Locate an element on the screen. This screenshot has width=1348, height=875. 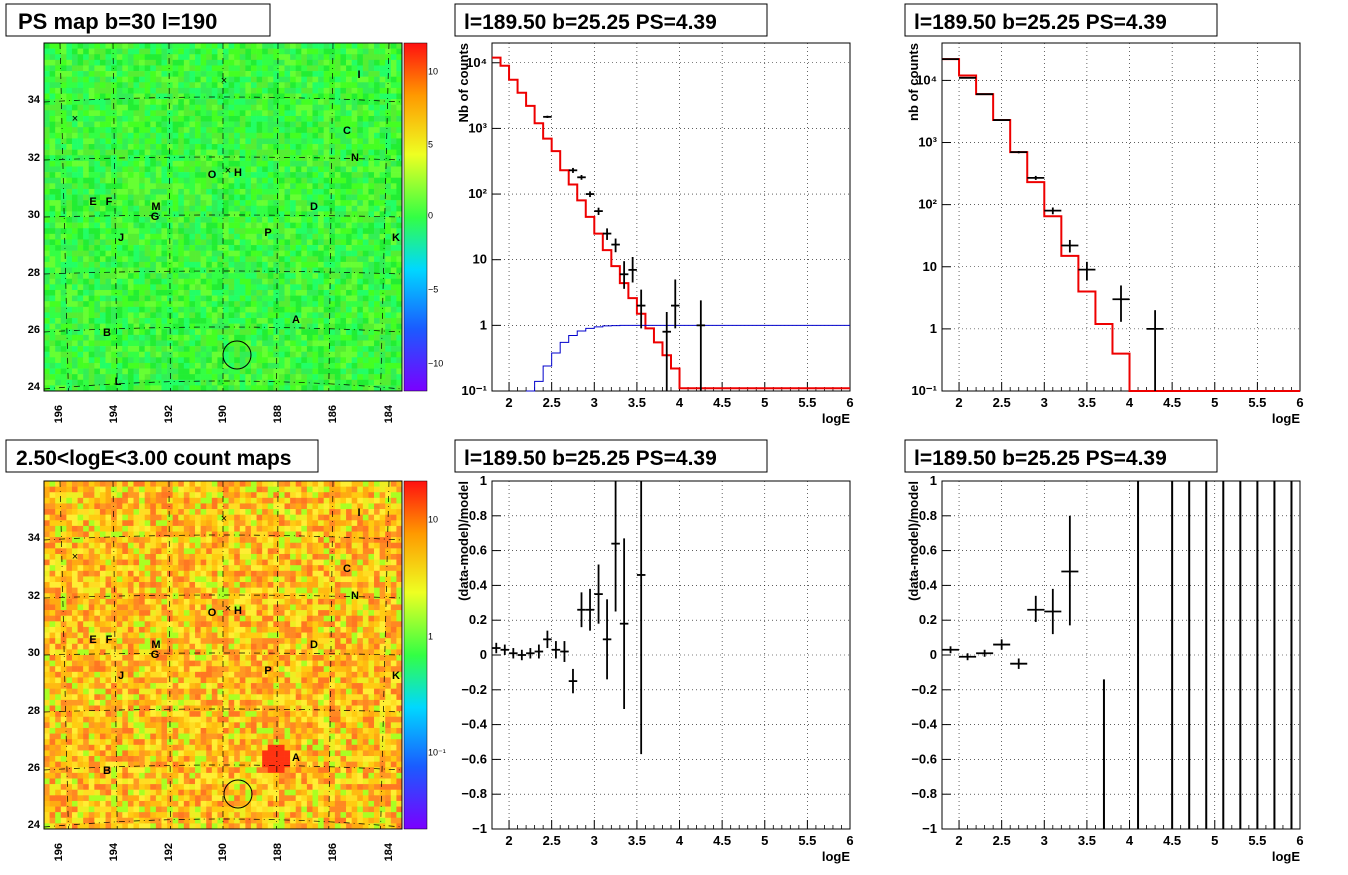
map-y-tick-label: 34 is located at coordinates (34, 538).